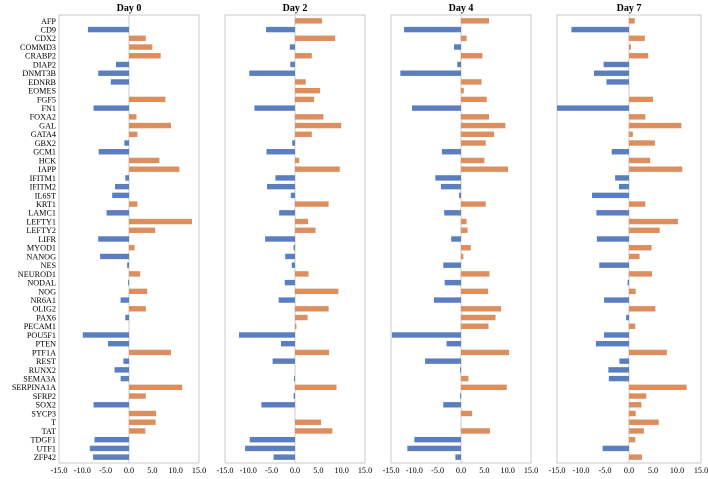 The width and height of the screenshot is (708, 479). I want to click on bar-day-4-olig2, so click(481, 309).